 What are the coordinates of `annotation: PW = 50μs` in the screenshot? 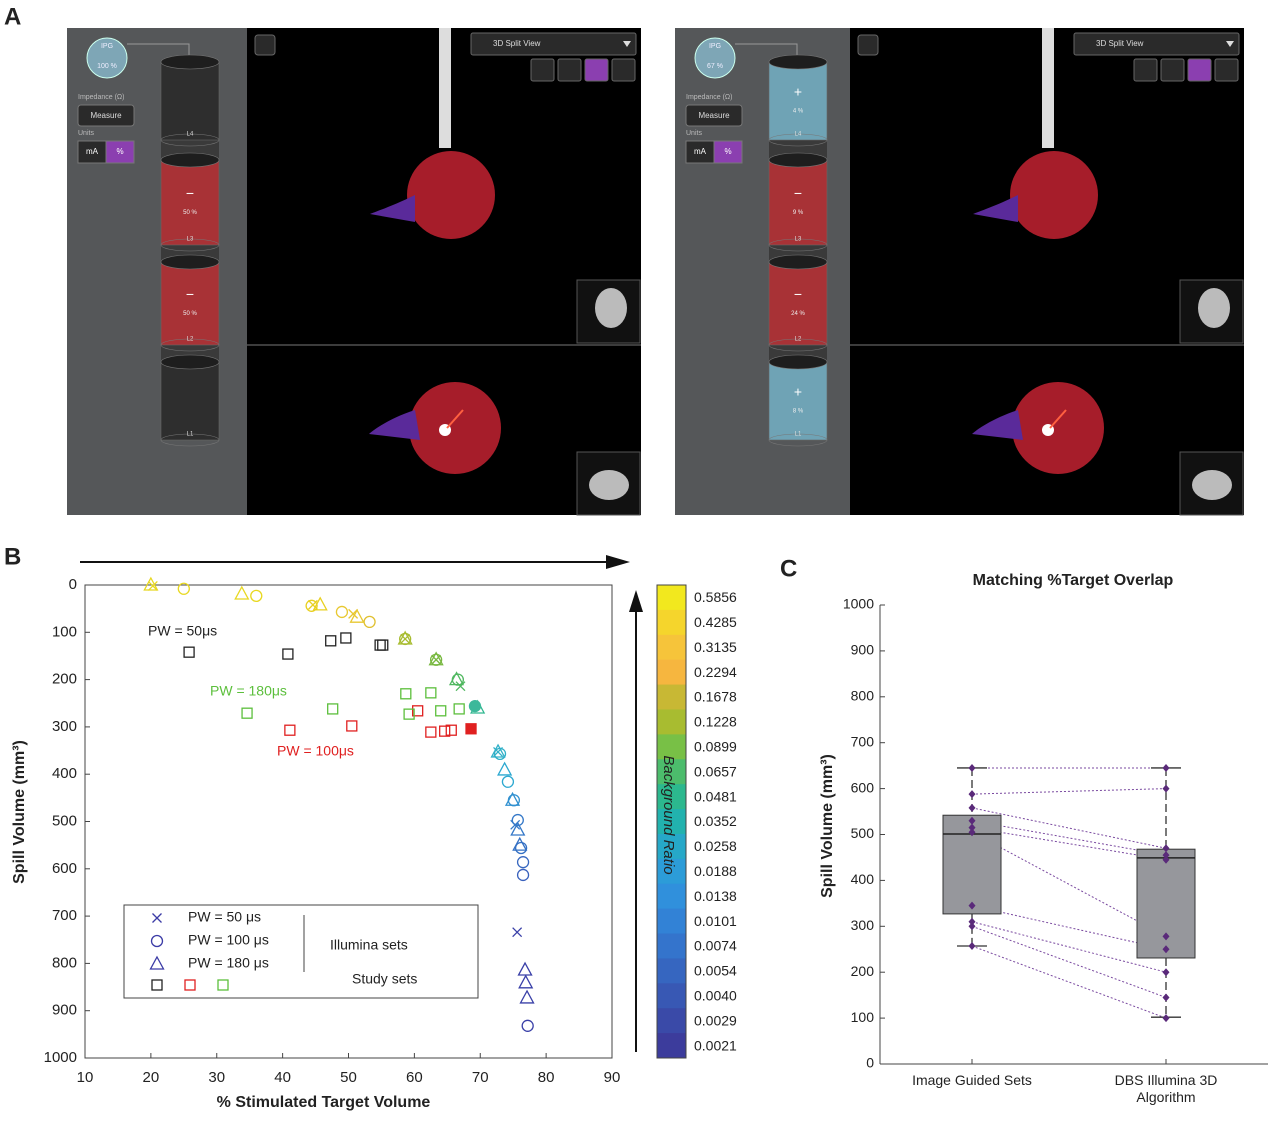 It's located at (182, 631).